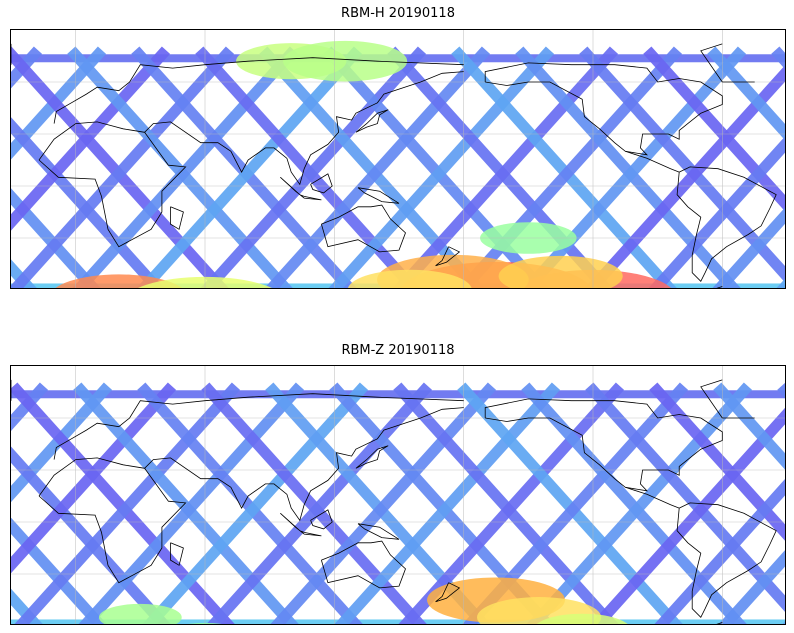 The height and width of the screenshot is (633, 794). Describe the element at coordinates (398, 350) in the screenshot. I see `panel-title-bottom: RBM-Z 20190118` at that location.